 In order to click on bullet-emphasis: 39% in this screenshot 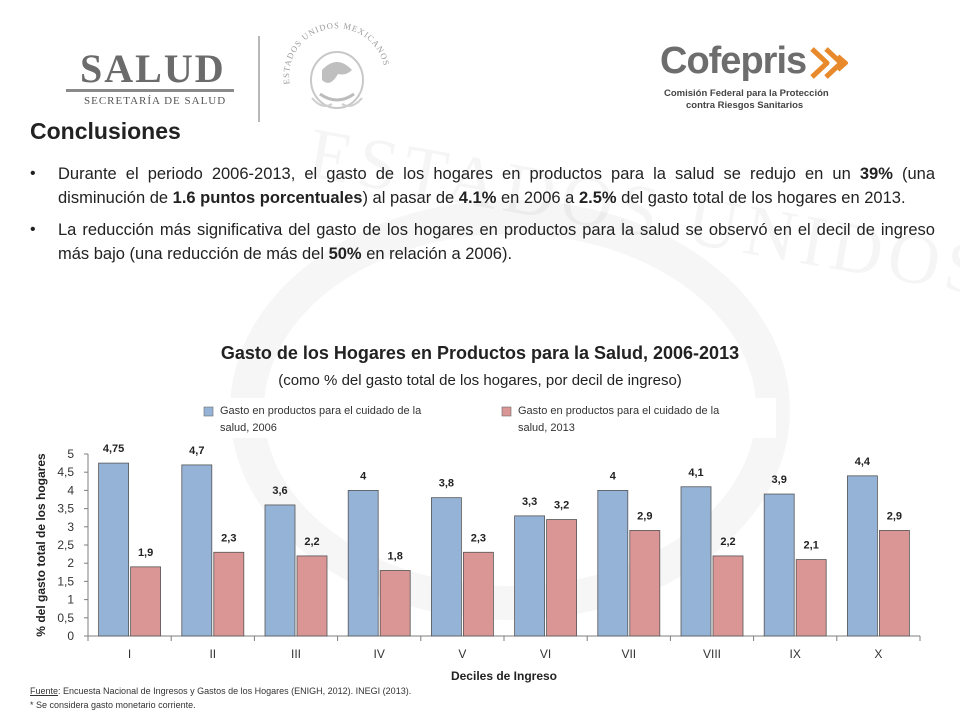, I will do `click(876, 174)`.